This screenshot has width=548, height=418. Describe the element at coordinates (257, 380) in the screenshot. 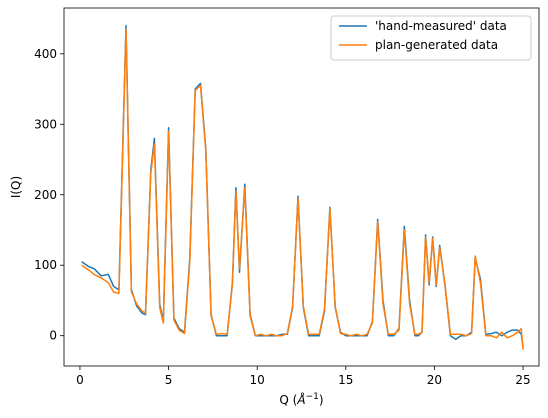

I see `x-tick-label: 10` at that location.